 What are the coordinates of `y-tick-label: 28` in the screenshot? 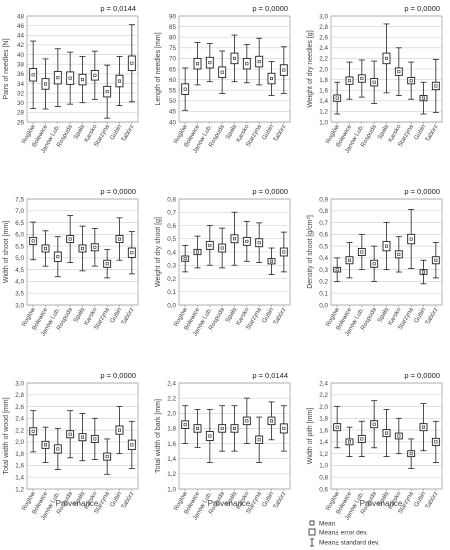 It's located at (21, 113).